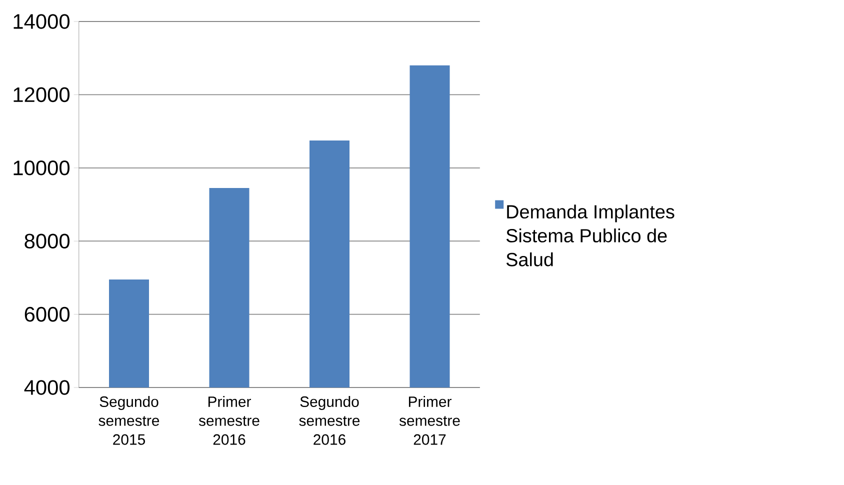 The width and height of the screenshot is (844, 485). What do you see at coordinates (590, 235) in the screenshot?
I see `legend-label: Demanda Implantes Sistema Publico de Salud` at bounding box center [590, 235].